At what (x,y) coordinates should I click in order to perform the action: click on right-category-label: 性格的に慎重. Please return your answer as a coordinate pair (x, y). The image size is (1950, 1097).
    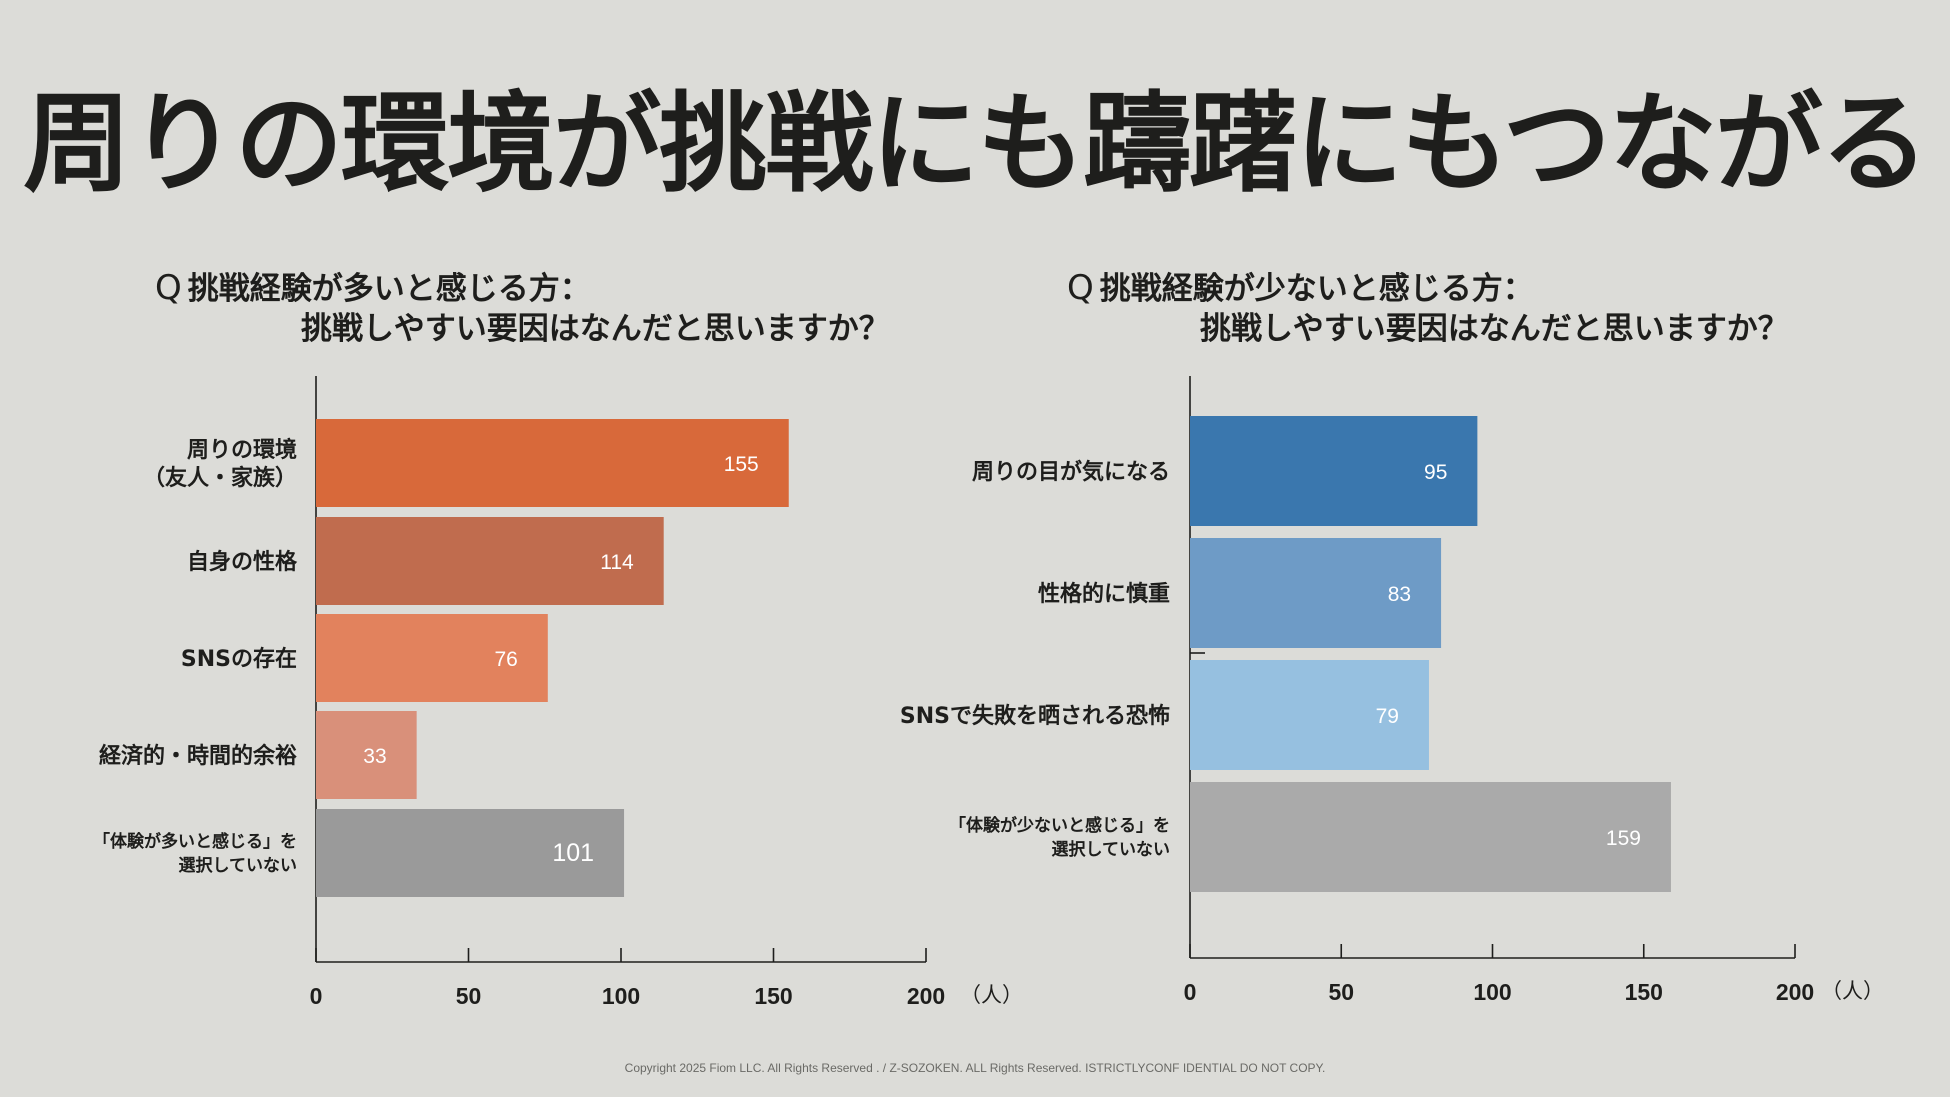
    Looking at the image, I should click on (1104, 594).